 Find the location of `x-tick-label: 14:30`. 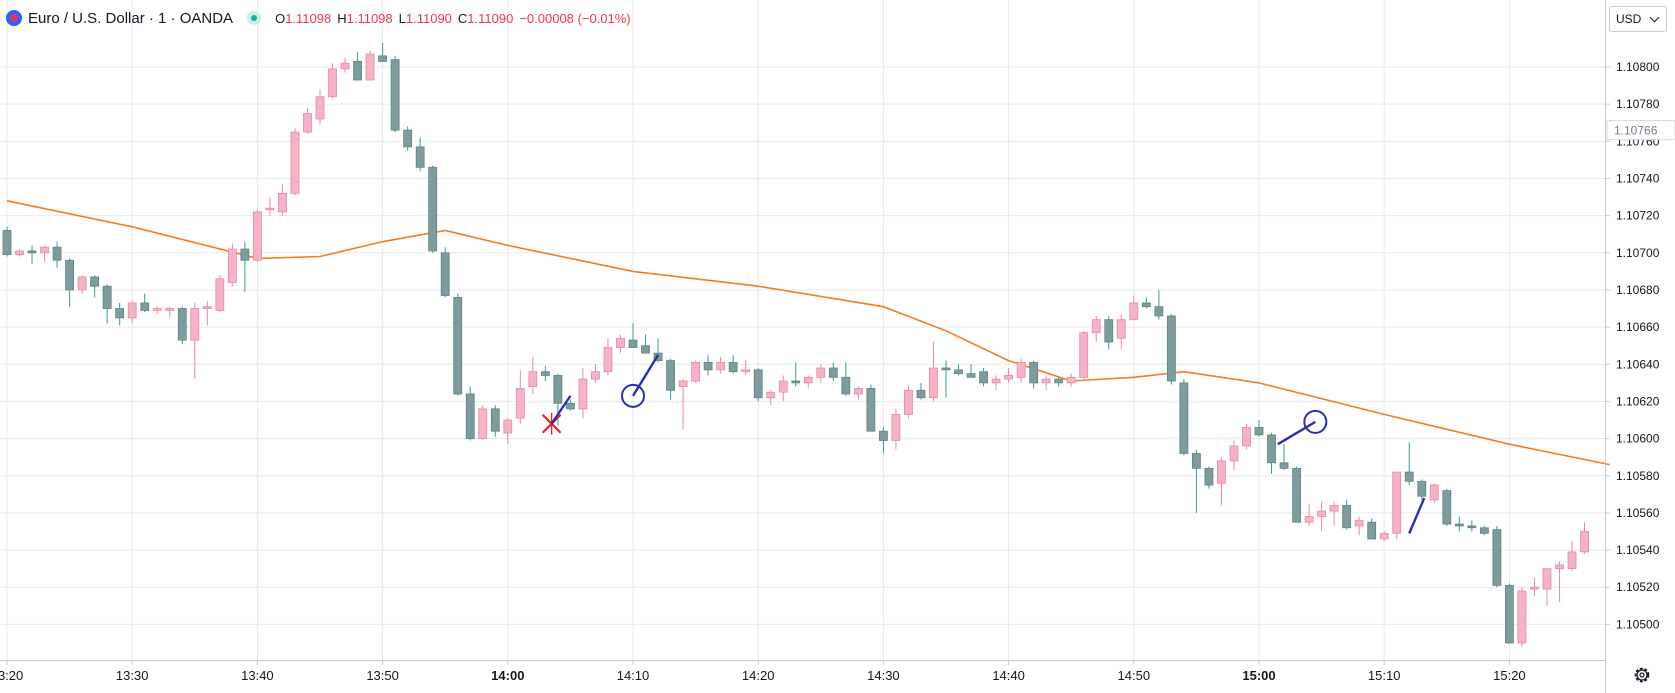

x-tick-label: 14:30 is located at coordinates (883, 675).